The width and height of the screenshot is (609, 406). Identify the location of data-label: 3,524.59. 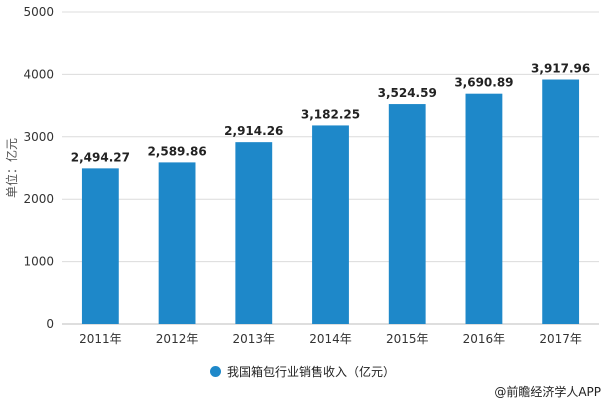
(407, 93).